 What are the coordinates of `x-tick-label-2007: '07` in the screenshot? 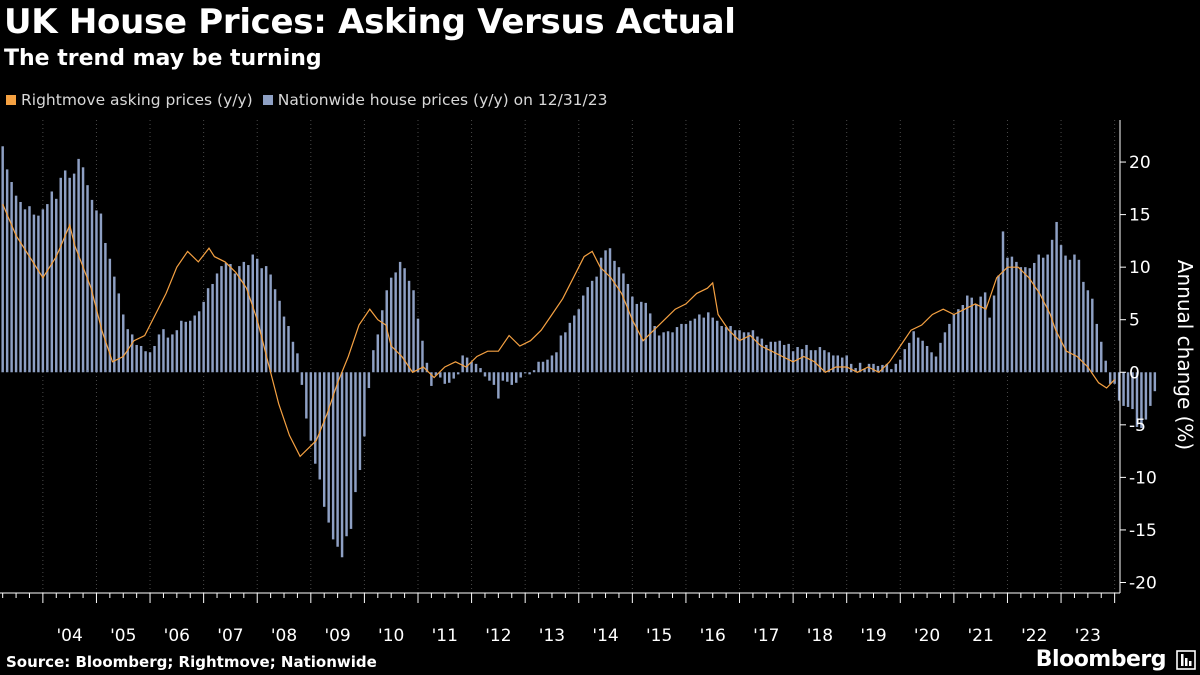 It's located at (230, 636).